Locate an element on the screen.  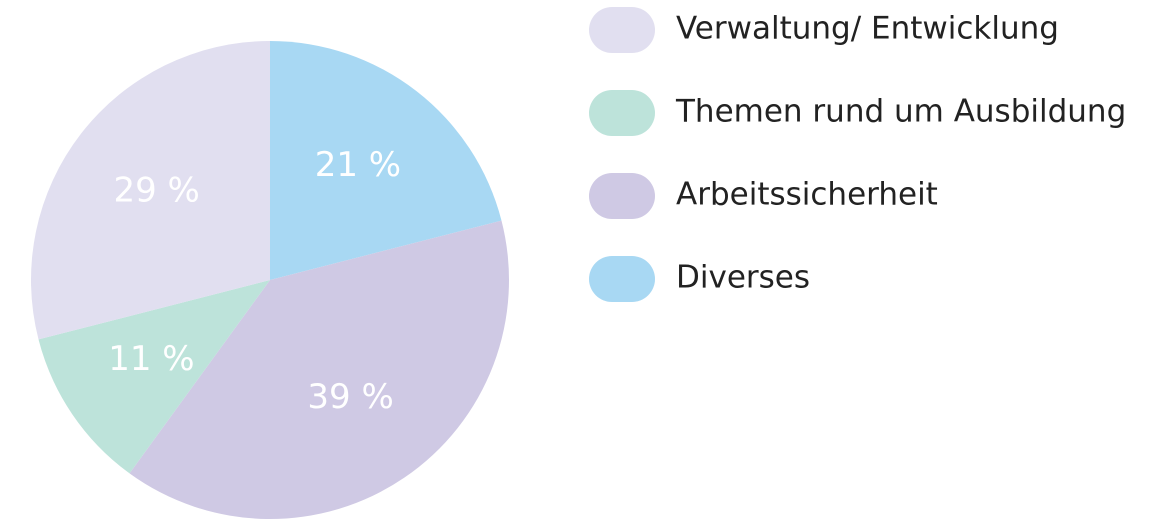
value-label: 11 % is located at coordinates (151, 359).